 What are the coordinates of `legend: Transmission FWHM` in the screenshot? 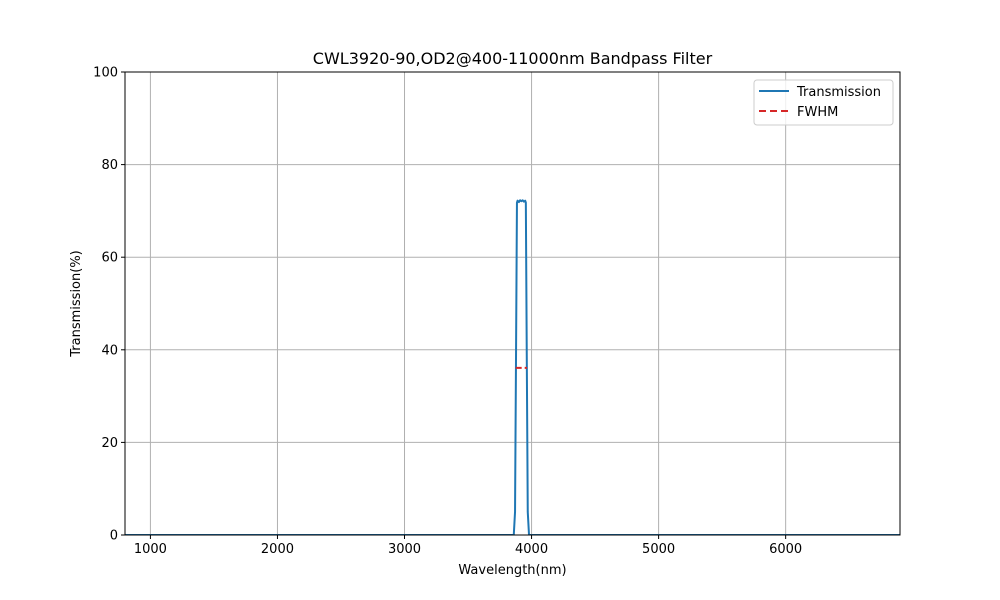 It's located at (823, 102).